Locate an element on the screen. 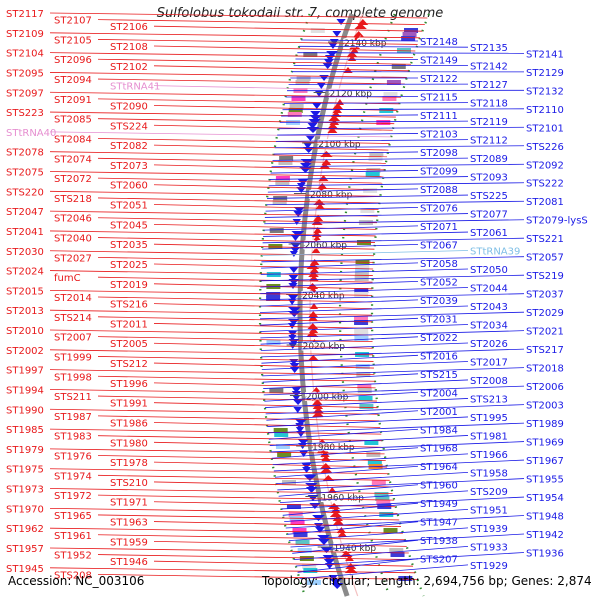 This screenshot has height=600, width=600. gene-label: ST2091 is located at coordinates (73, 100).